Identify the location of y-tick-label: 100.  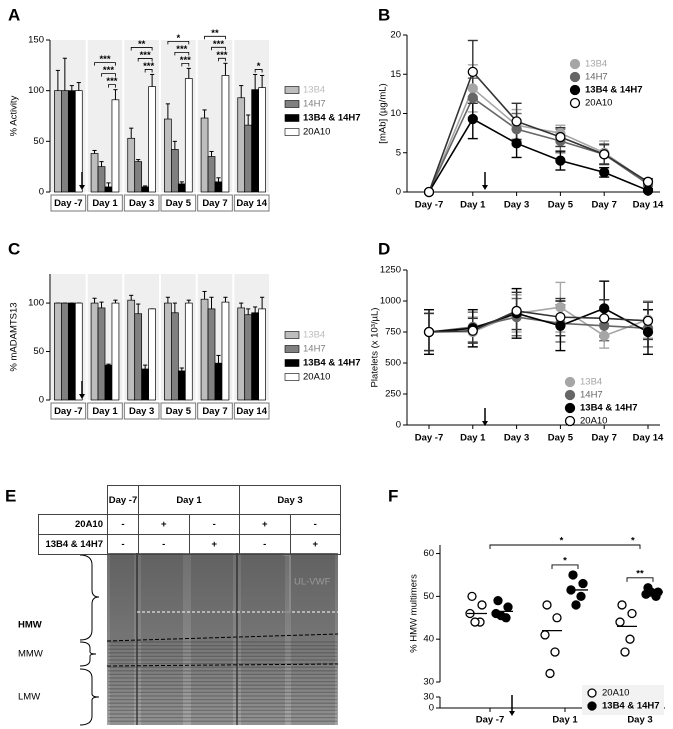
(36, 303).